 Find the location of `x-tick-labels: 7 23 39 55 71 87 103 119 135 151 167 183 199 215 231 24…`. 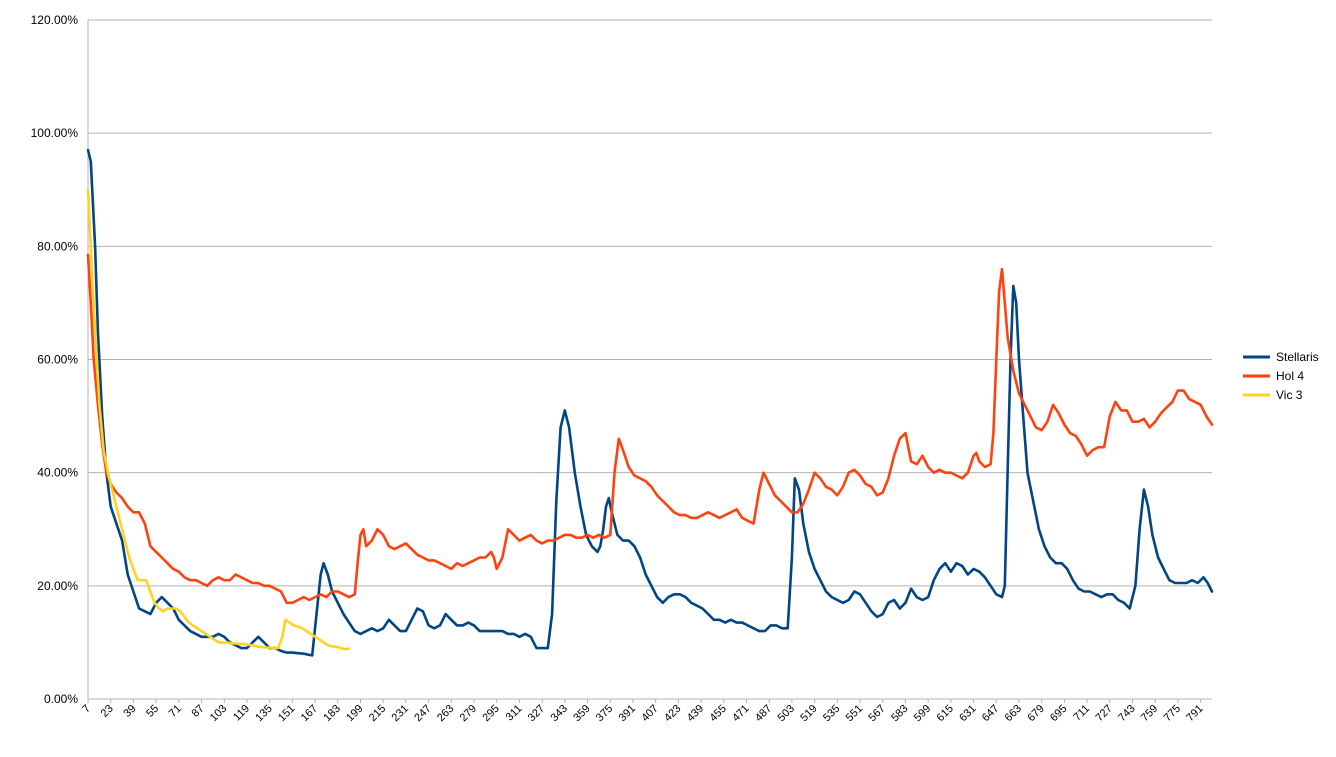

x-tick-labels: 7 23 39 55 71 87 103 119 135 151 167 183 199 215 231 24… is located at coordinates (642, 713).